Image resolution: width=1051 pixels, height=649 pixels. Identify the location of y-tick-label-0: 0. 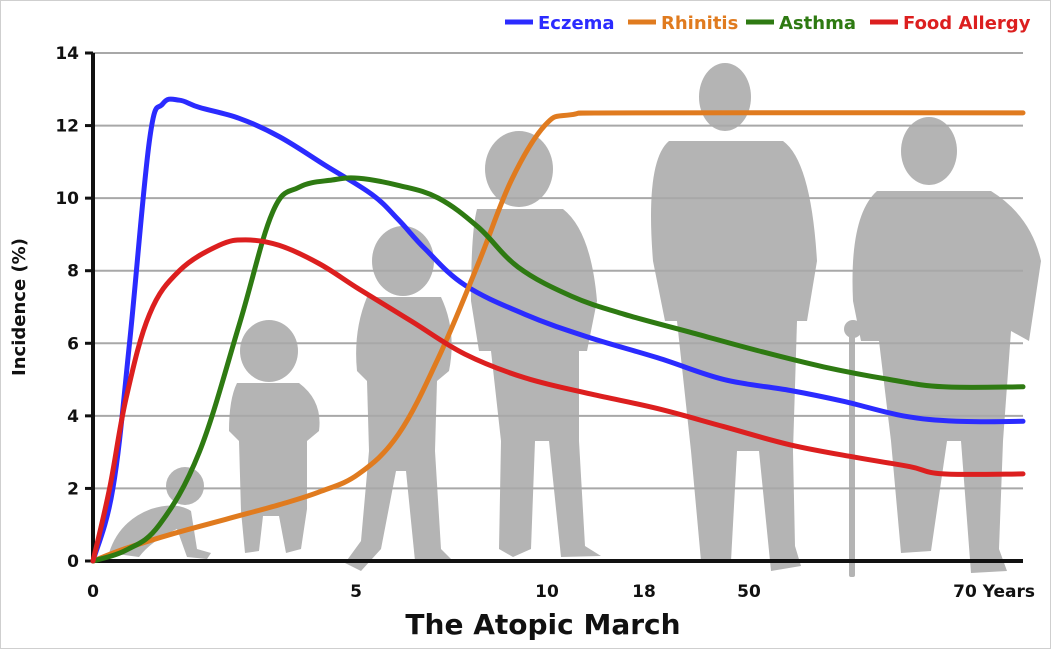
(73, 562).